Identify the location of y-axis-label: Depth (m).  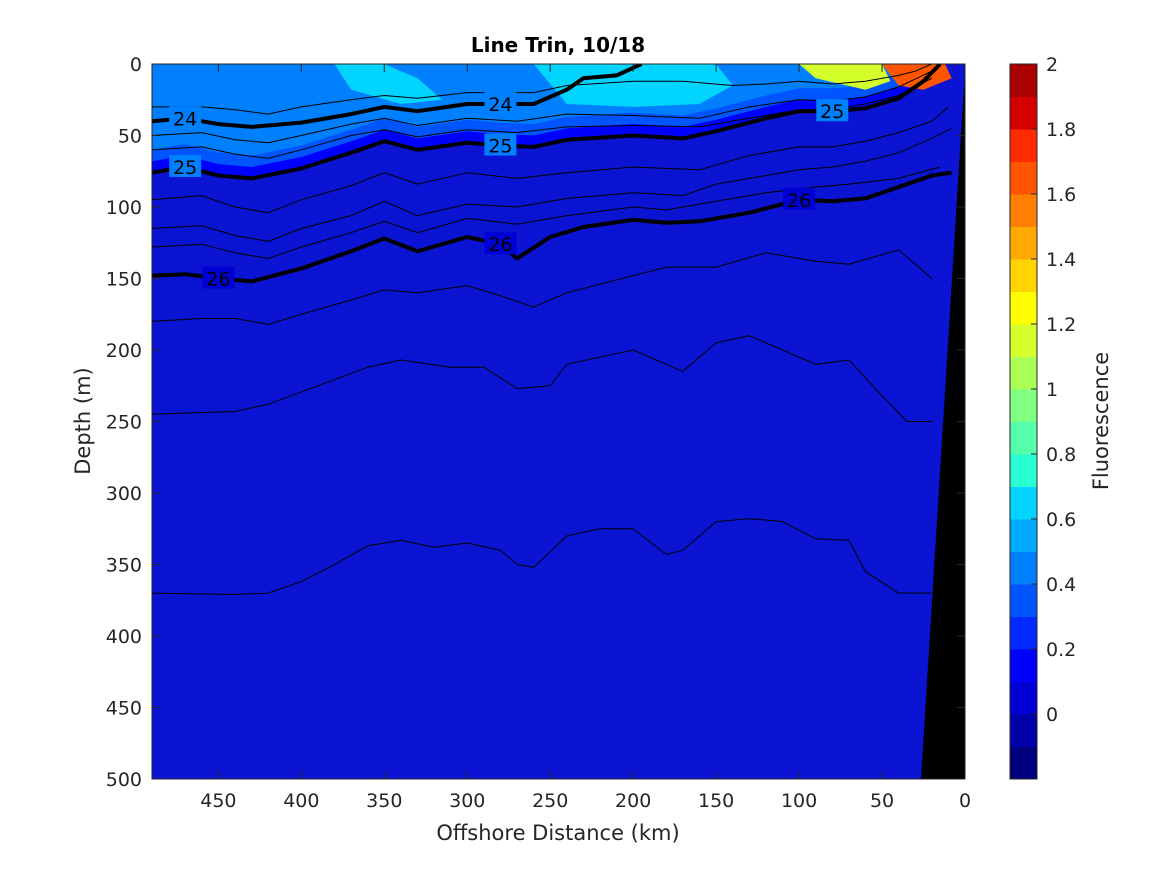
(83, 420).